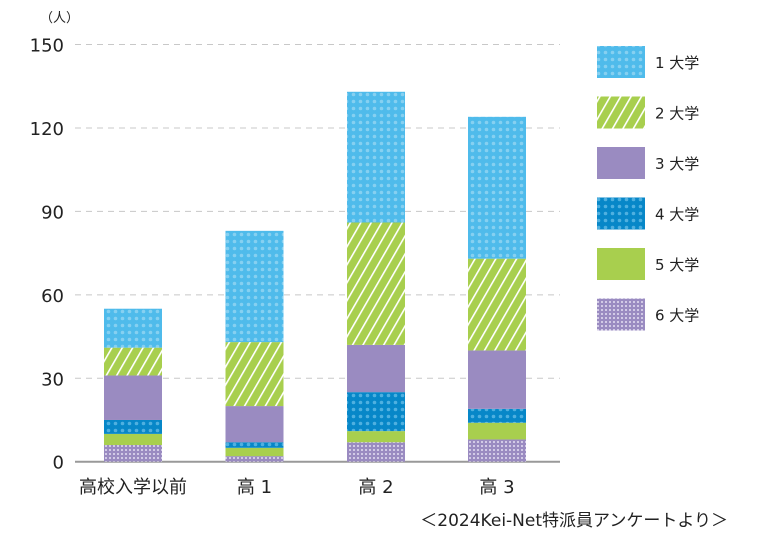 Image resolution: width=760 pixels, height=549 pixels. What do you see at coordinates (52, 296) in the screenshot?
I see `y-tick-label: 60` at bounding box center [52, 296].